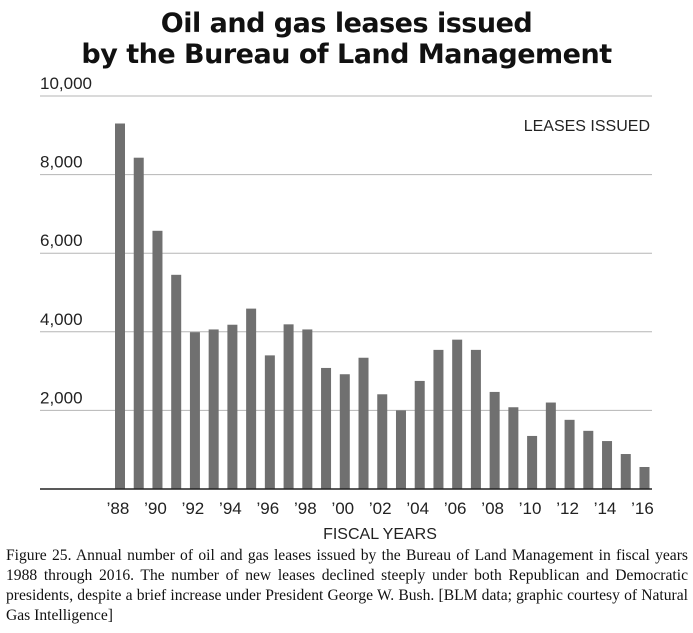 Image resolution: width=693 pixels, height=633 pixels. I want to click on bar-2015, so click(625, 471).